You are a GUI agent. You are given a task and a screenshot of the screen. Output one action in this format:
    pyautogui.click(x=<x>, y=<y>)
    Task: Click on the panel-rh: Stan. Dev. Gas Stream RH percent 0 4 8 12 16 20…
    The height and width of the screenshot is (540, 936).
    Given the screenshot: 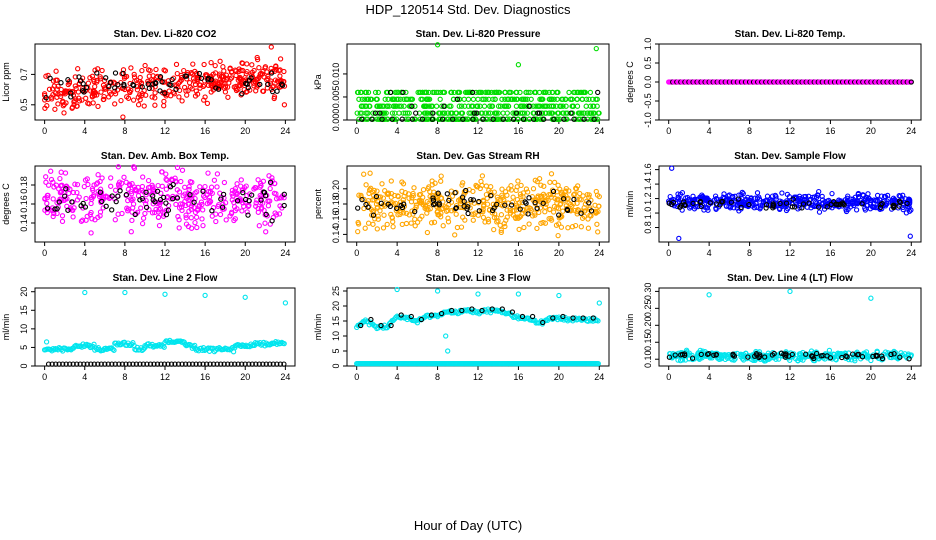 What is the action you would take?
    pyautogui.click(x=461, y=204)
    